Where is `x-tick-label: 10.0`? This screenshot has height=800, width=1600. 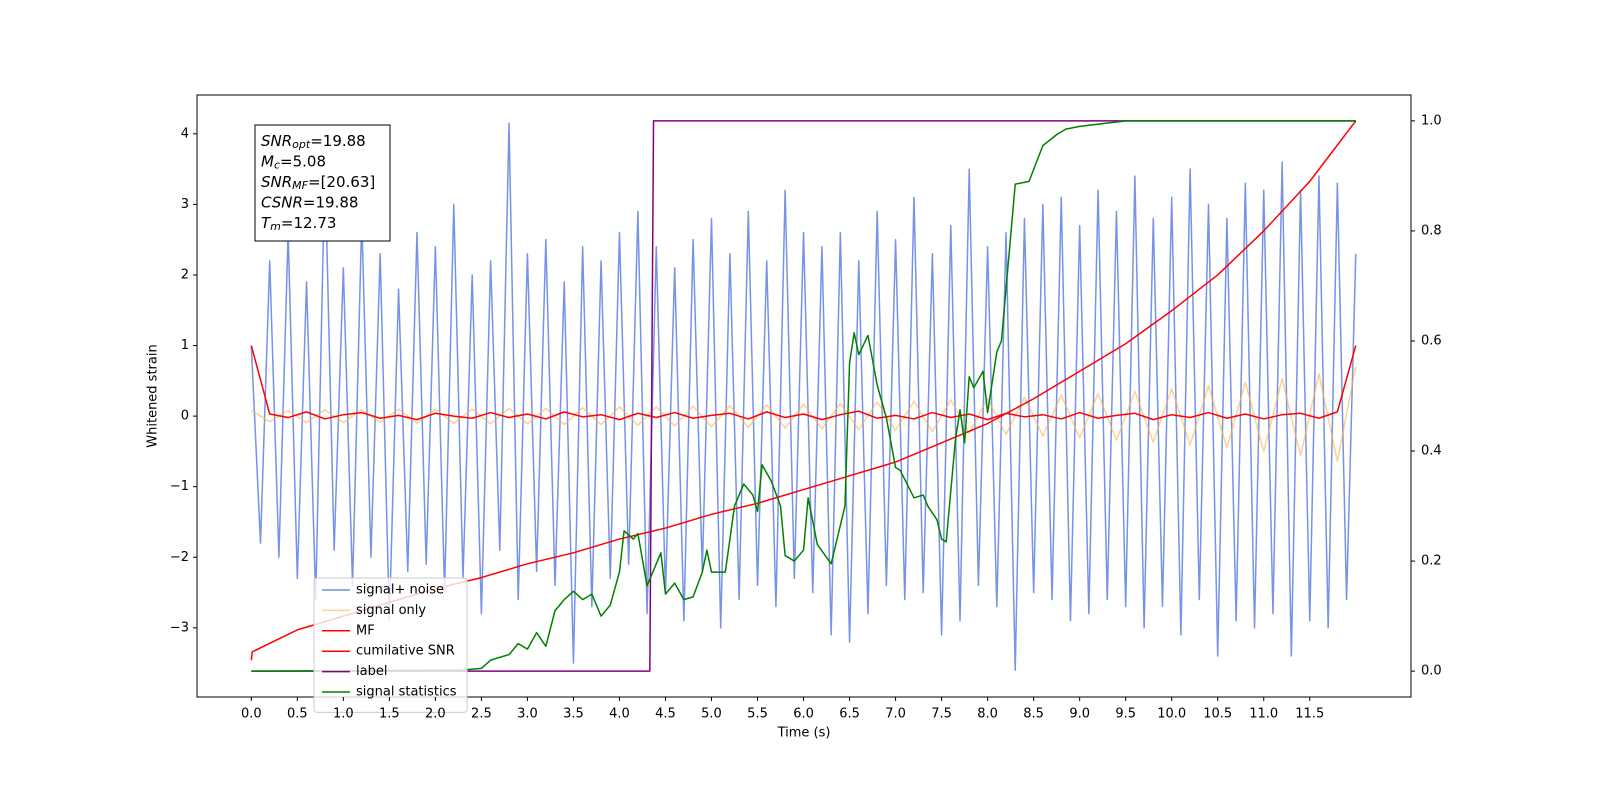
x-tick-label: 10.0 is located at coordinates (1171, 714).